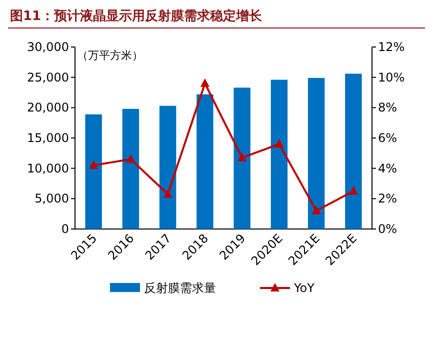  Describe the element at coordinates (388, 199) in the screenshot. I see `y2-tick-label: 2%` at that location.